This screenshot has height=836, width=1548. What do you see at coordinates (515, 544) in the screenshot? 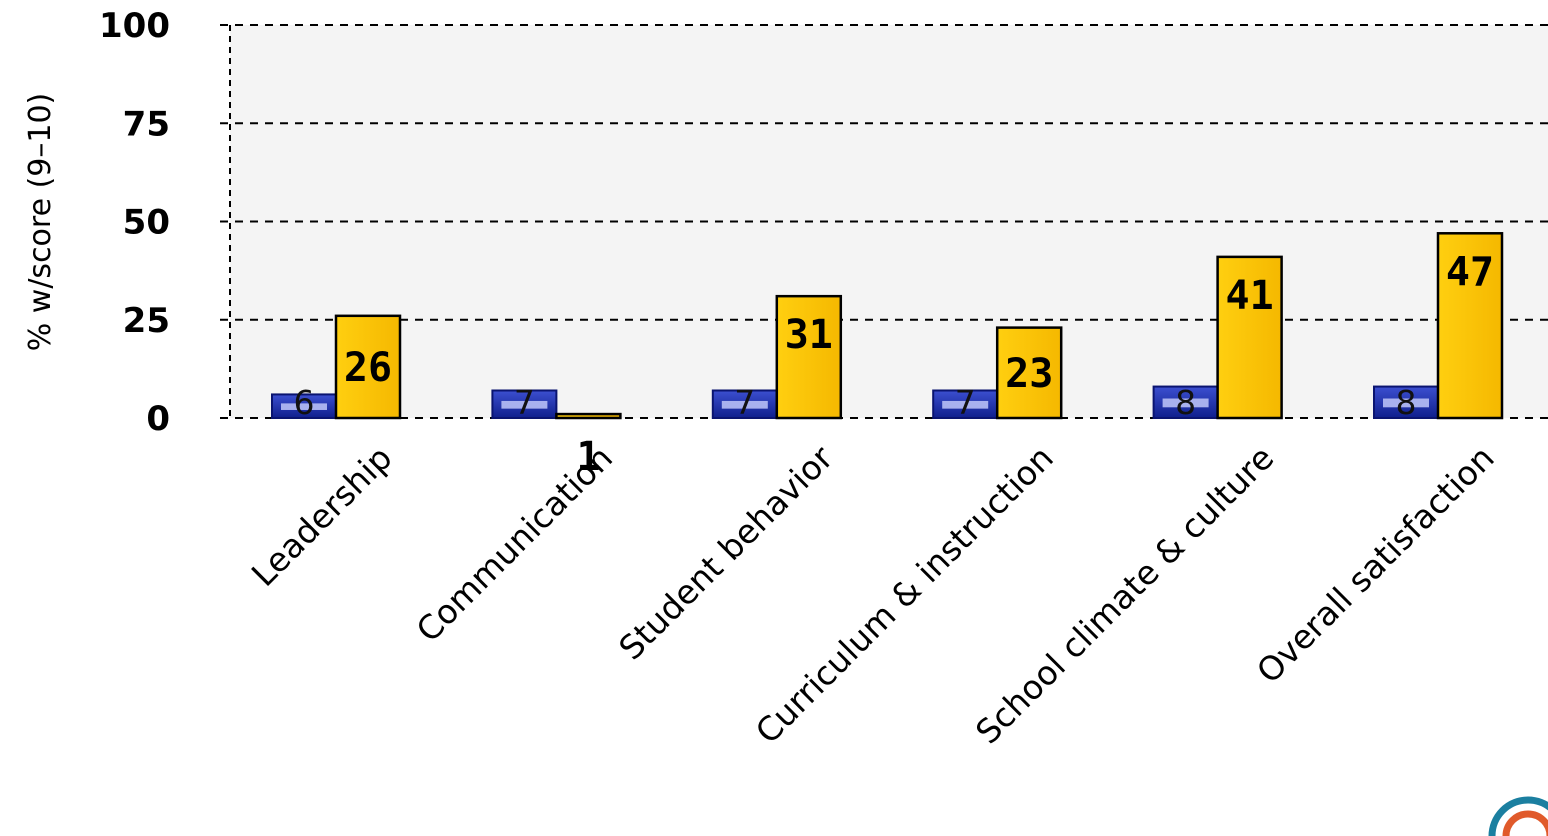
I see `x-category-label: Communication` at bounding box center [515, 544].